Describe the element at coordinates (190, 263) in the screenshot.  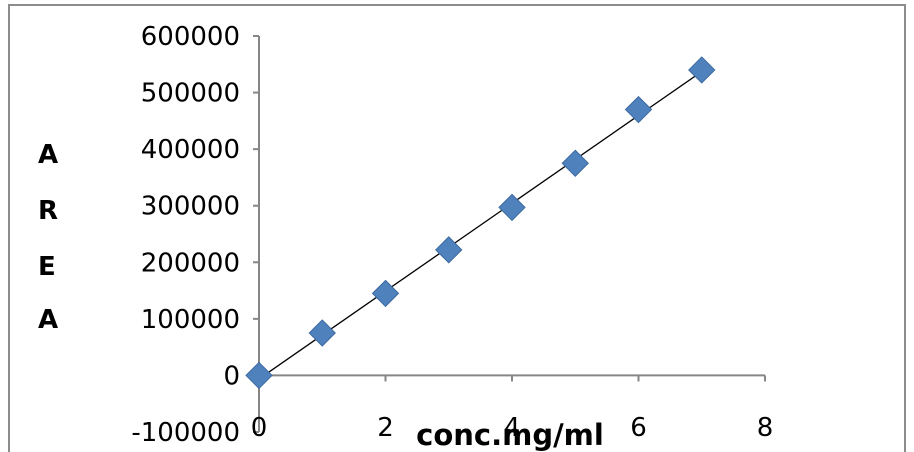
I see `y-tick-label: 200000` at that location.